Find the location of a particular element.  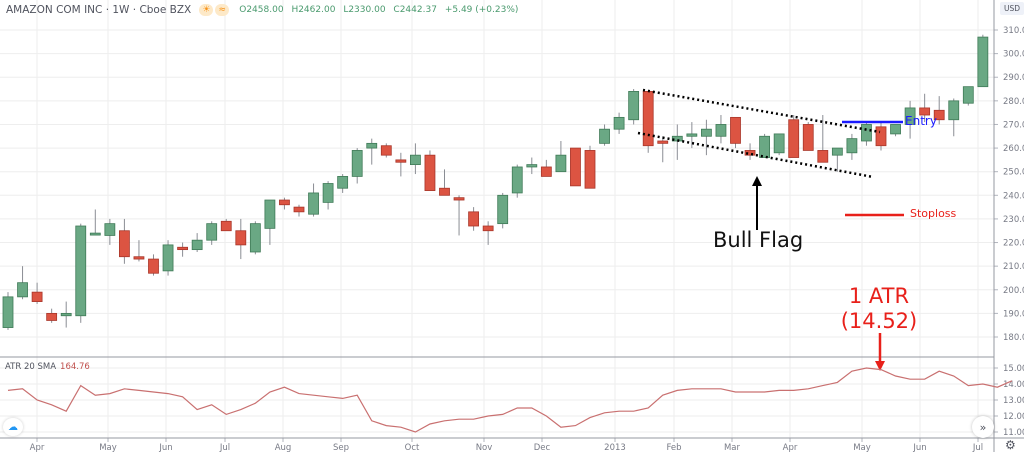

entry-label: Entry is located at coordinates (921, 121).